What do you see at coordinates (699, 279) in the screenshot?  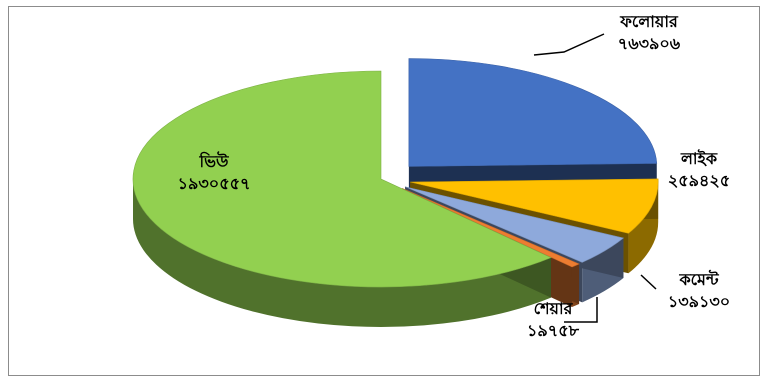 I see `slice-name-label-2: কমেন্ট` at bounding box center [699, 279].